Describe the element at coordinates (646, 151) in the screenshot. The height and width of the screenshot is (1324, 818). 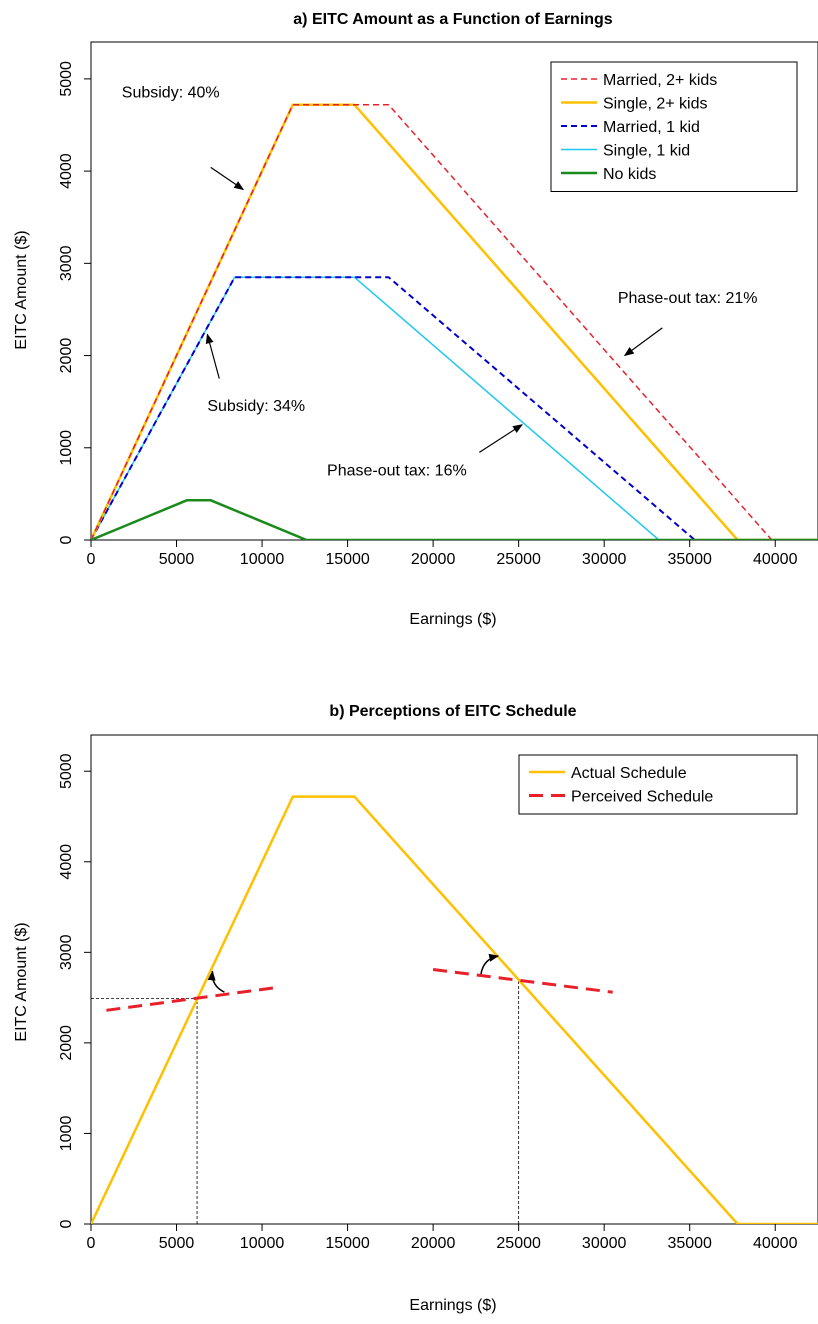
I see `legend-label: Single, 1 kid` at that location.